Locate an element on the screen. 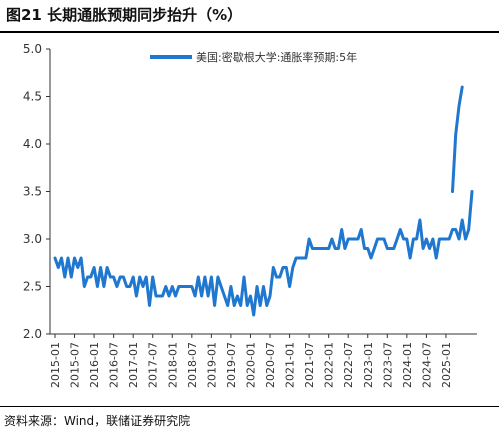  x-tick-label: 2016-07 is located at coordinates (114, 365).